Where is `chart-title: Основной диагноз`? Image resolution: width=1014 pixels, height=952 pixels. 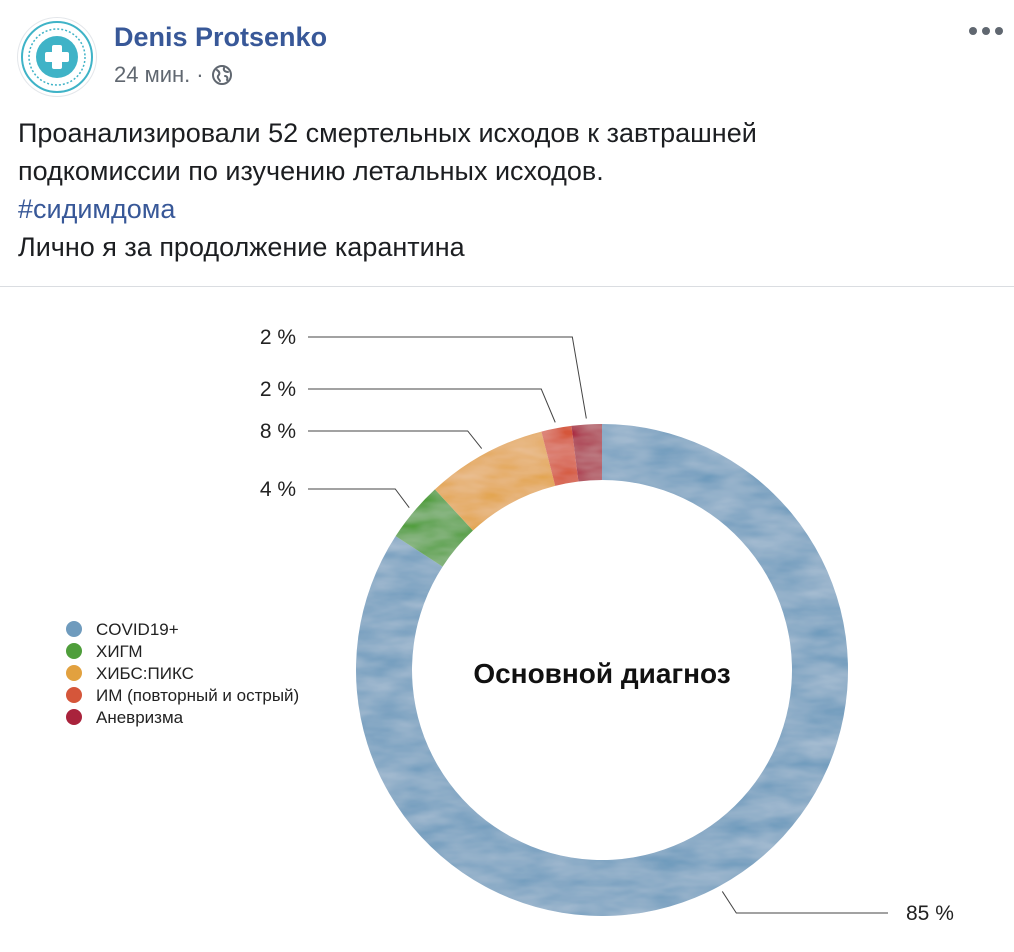 chart-title: Основной диагноз is located at coordinates (601, 673).